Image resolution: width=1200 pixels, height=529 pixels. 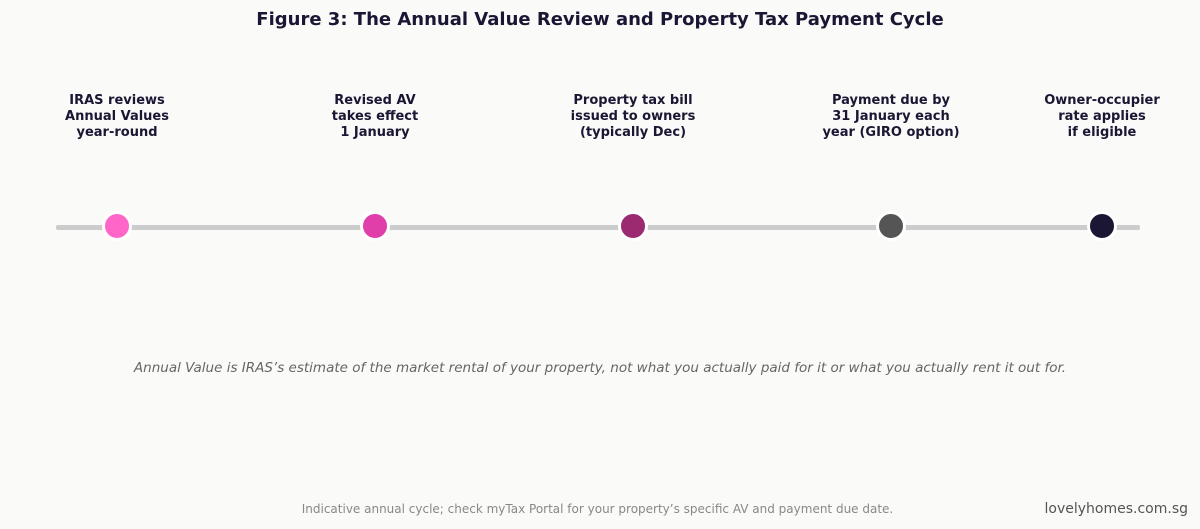 What do you see at coordinates (598, 227) in the screenshot?
I see `timeline-line` at bounding box center [598, 227].